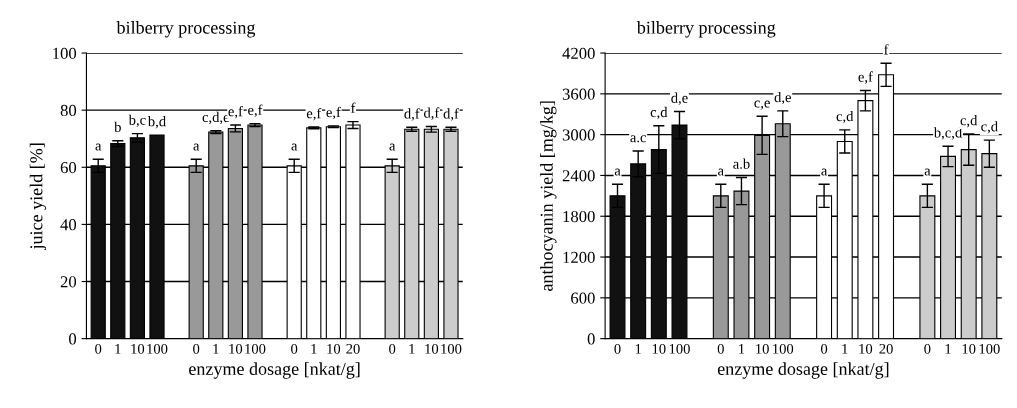 The height and width of the screenshot is (408, 1017). I want to click on y-tick-label: 3000, so click(578, 135).